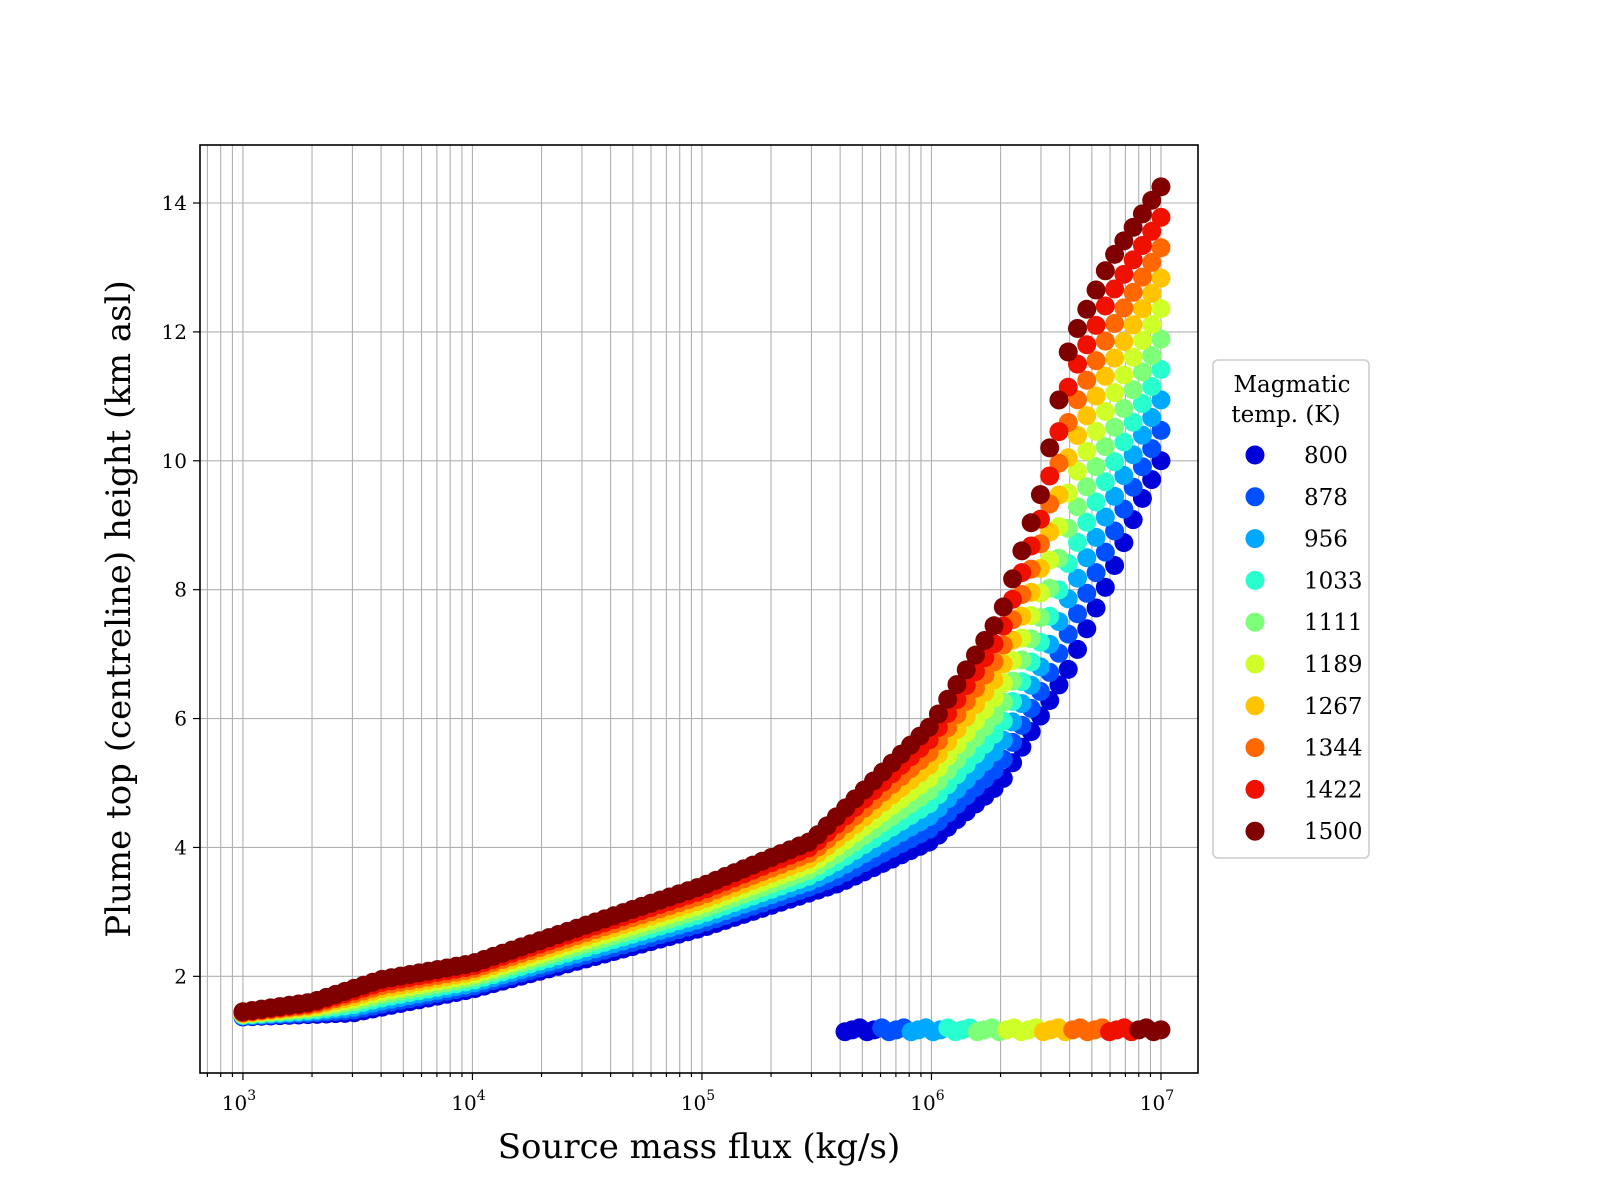 The height and width of the screenshot is (1200, 1600). What do you see at coordinates (1333, 749) in the screenshot?
I see `legend-label: 1344` at bounding box center [1333, 749].